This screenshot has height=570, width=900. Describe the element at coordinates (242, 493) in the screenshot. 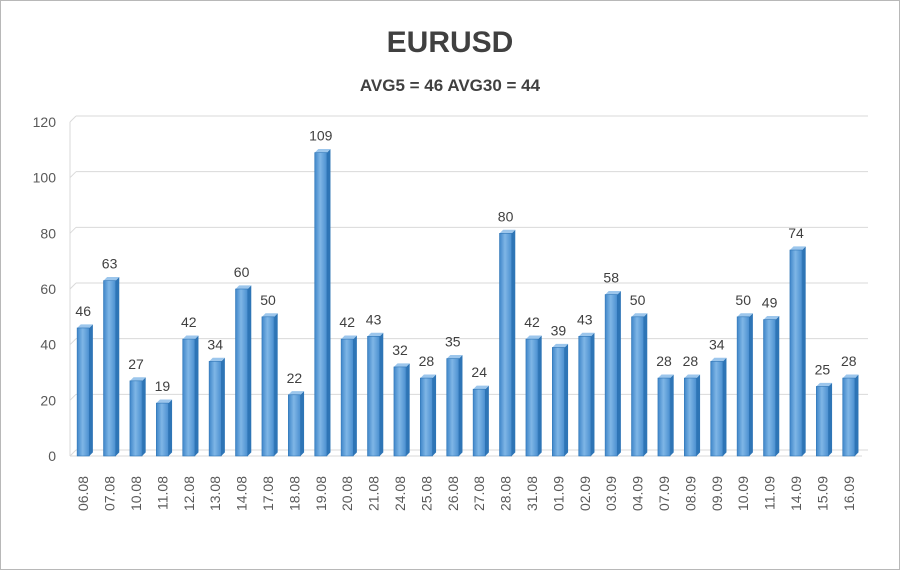

I see `x-tick-label: 14.08` at that location.